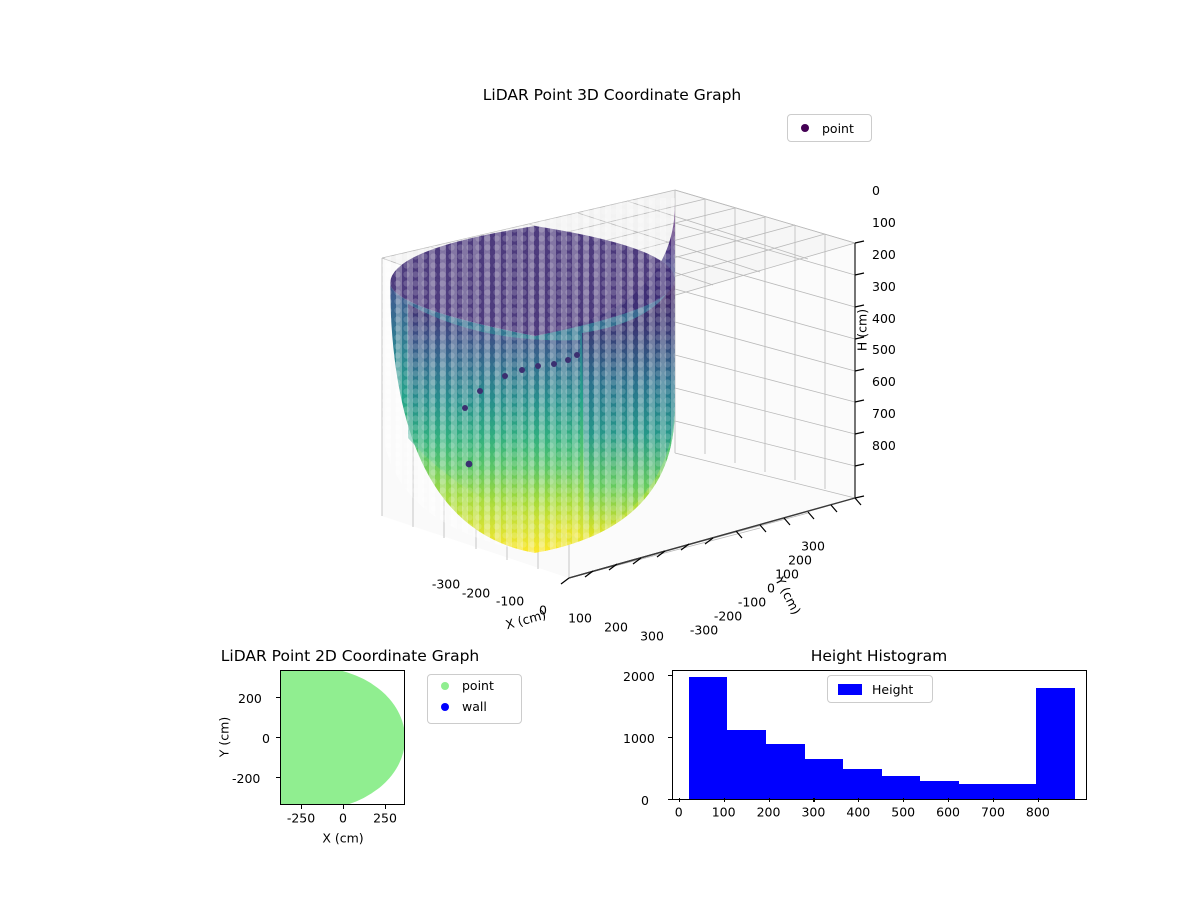 Image resolution: width=1200 pixels, height=900 pixels. What do you see at coordinates (903, 812) in the screenshot?
I see `hist-xtick-5: 500` at bounding box center [903, 812].